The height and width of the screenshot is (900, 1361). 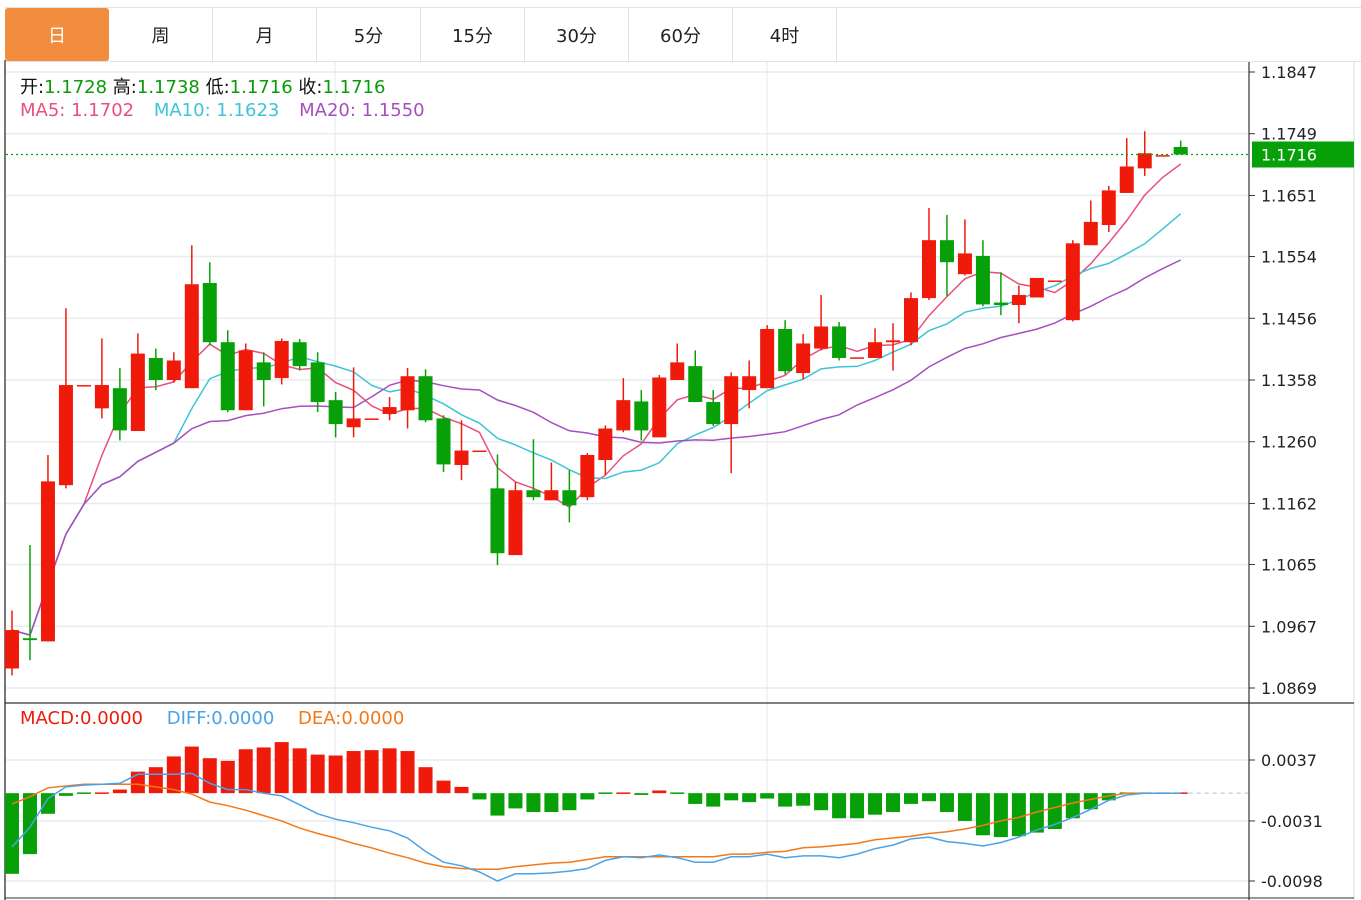 I want to click on ma10-label: MA10:, so click(x=182, y=110).